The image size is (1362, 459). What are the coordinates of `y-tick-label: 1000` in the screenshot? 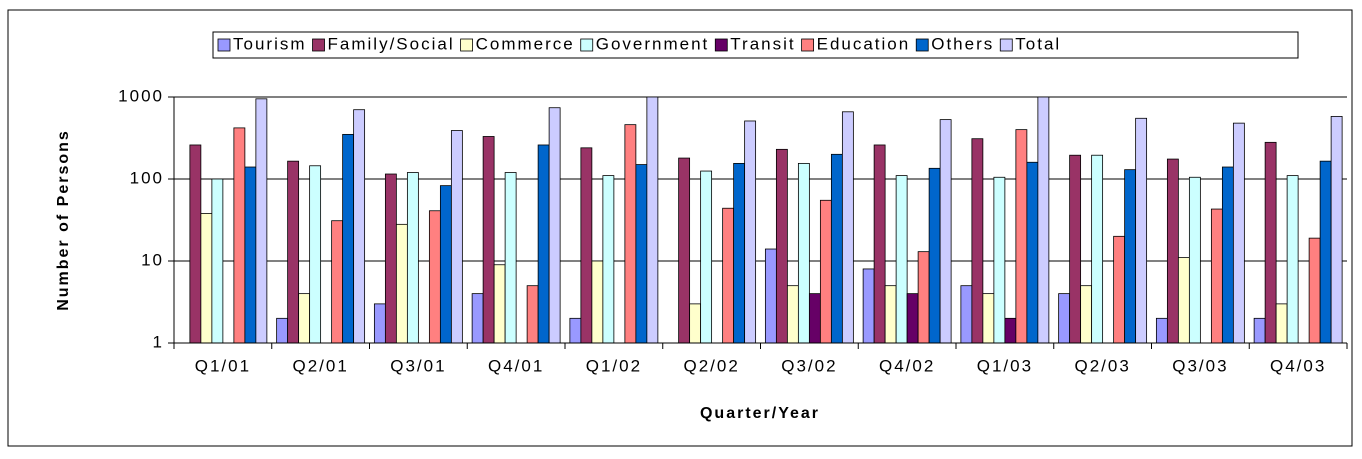 It's located at (141, 95).